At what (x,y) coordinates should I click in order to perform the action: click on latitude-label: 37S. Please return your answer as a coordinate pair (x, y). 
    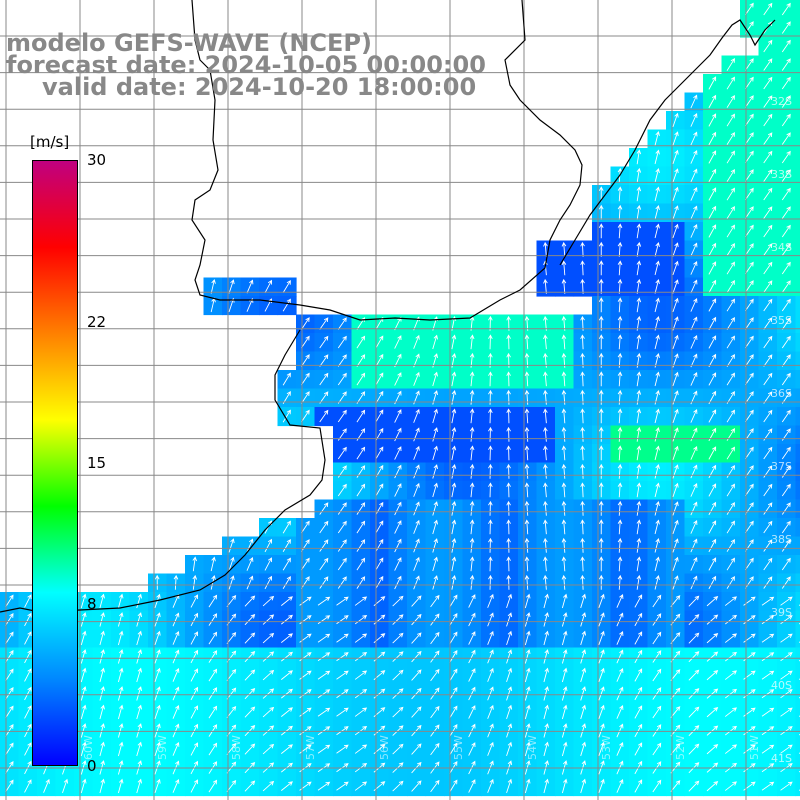
    Looking at the image, I should click on (781, 466).